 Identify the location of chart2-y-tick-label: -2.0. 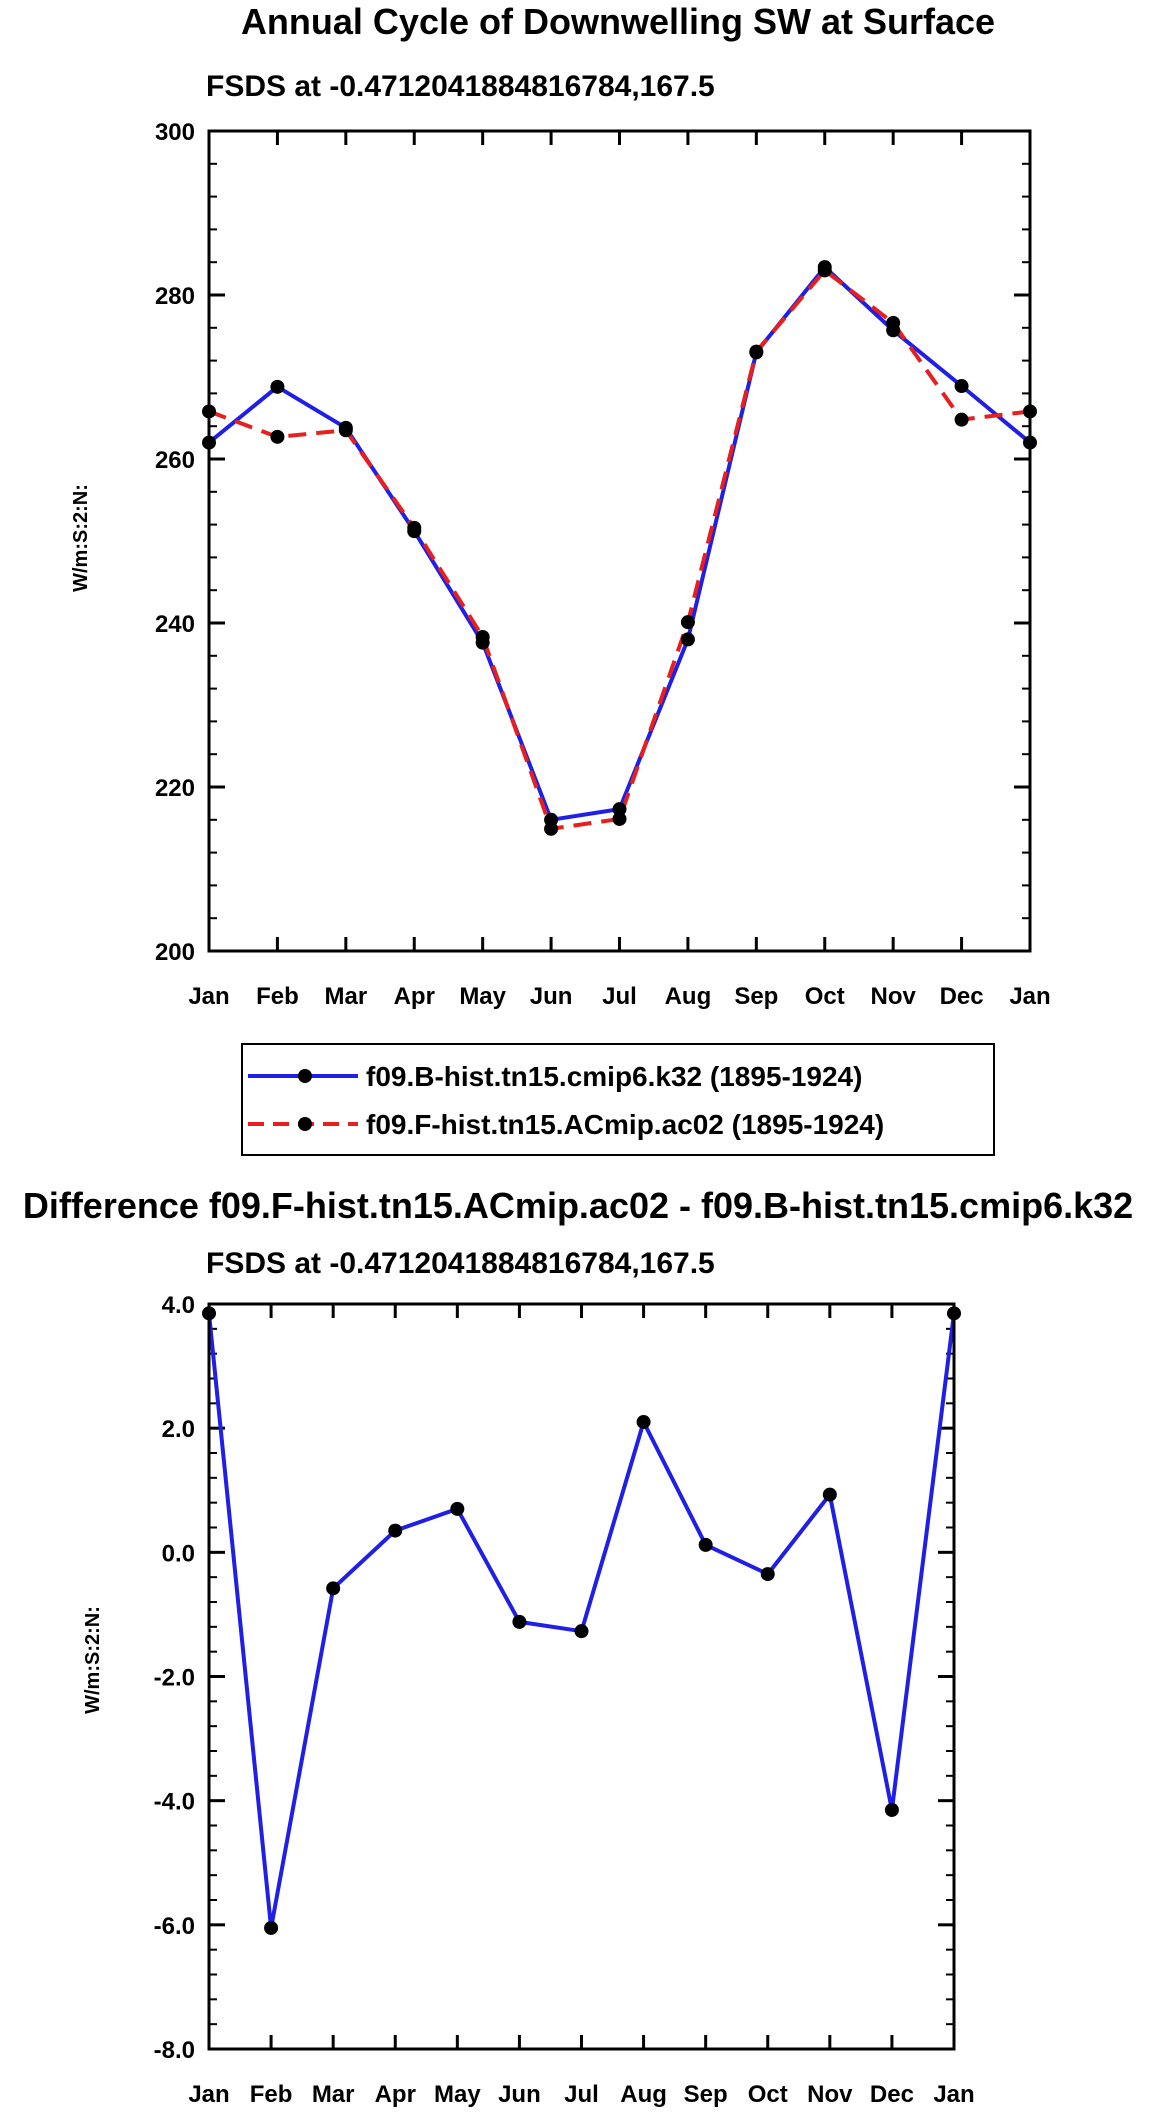
(174, 1678).